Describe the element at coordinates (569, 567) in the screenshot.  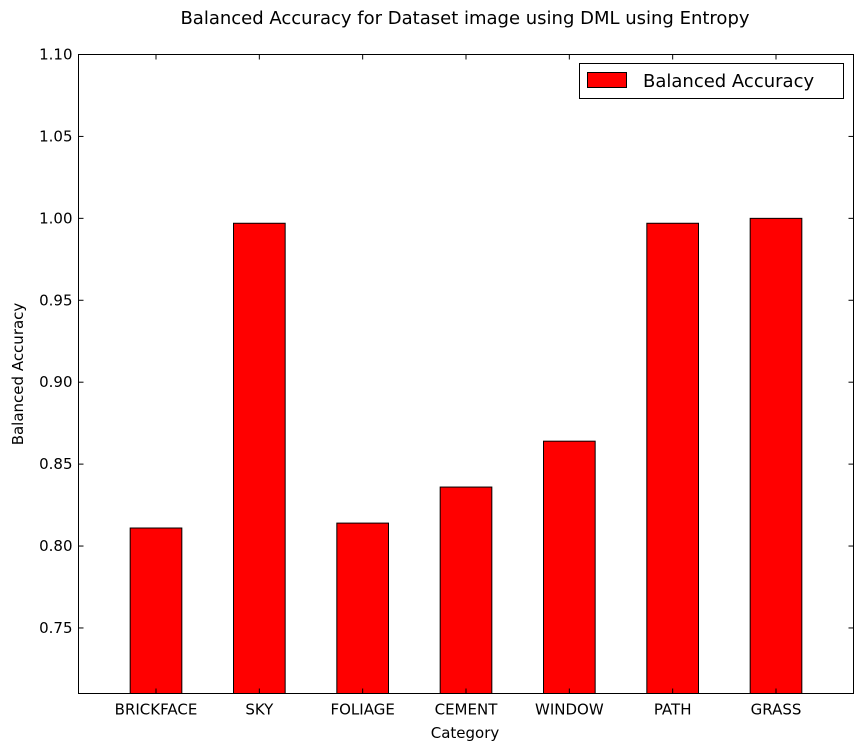
I see `bar-window` at that location.